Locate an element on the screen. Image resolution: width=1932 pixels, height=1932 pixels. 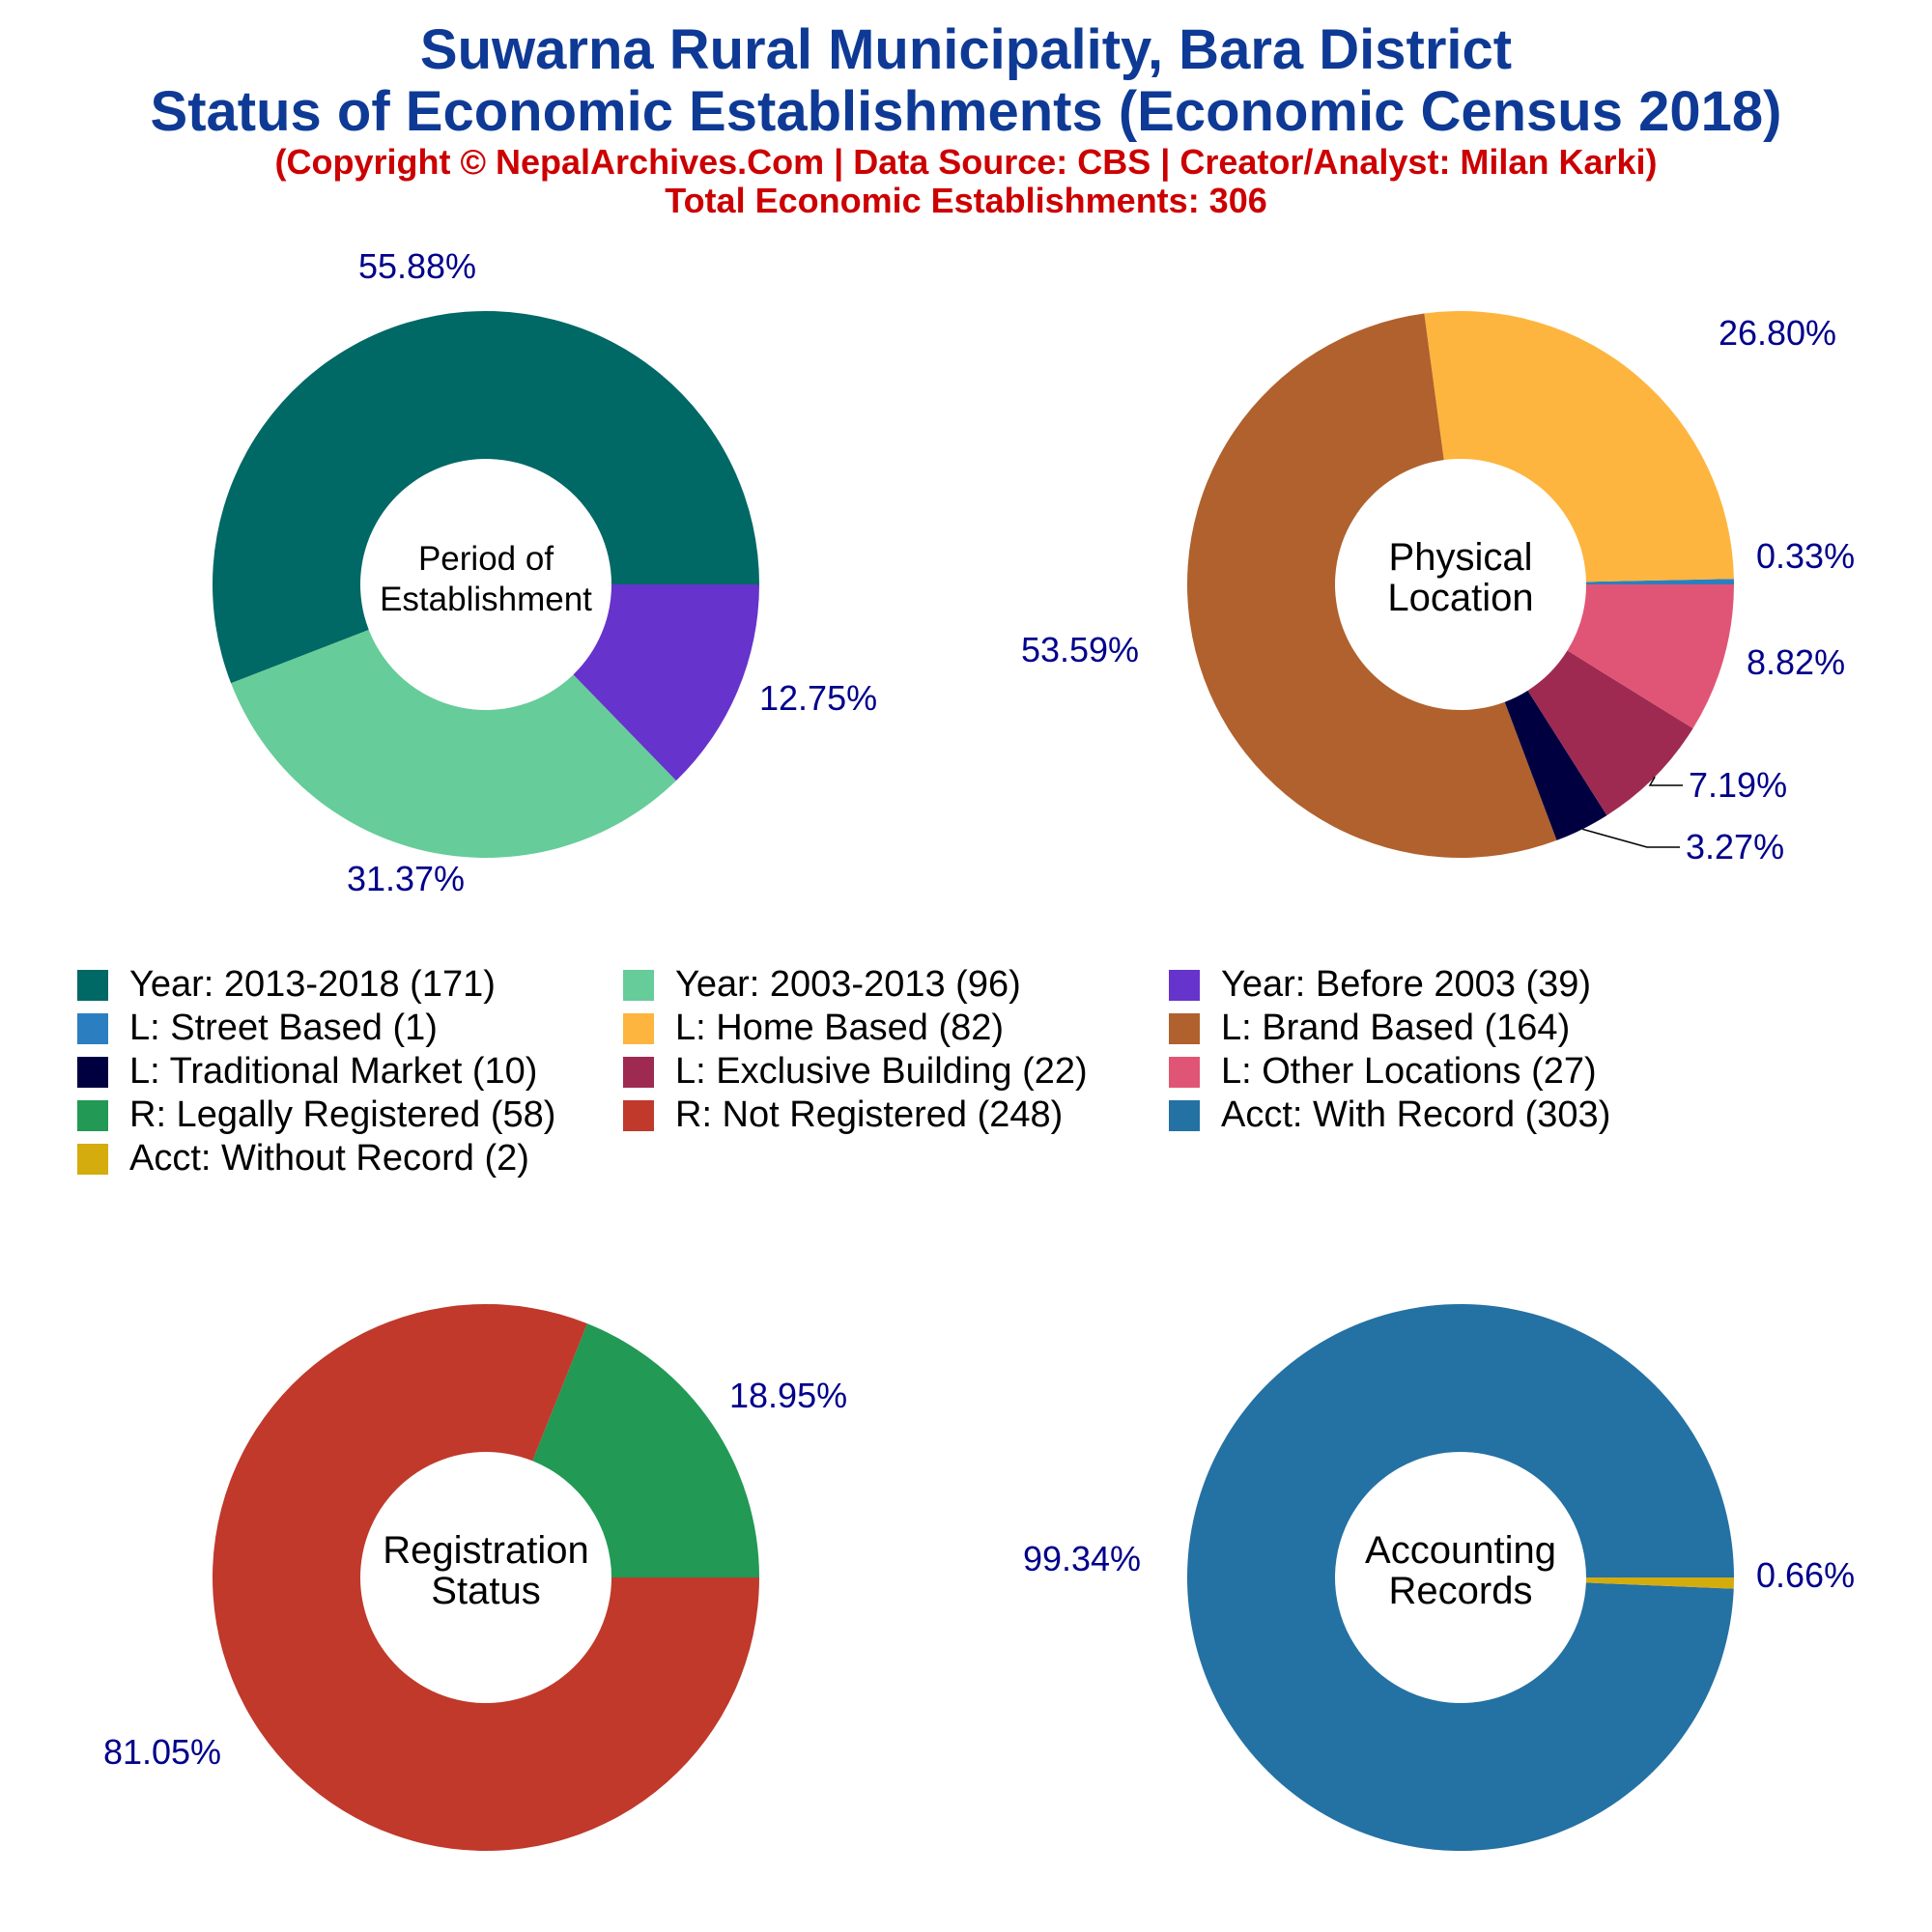
legend-label: R: Not Registered (248) is located at coordinates (869, 1114).